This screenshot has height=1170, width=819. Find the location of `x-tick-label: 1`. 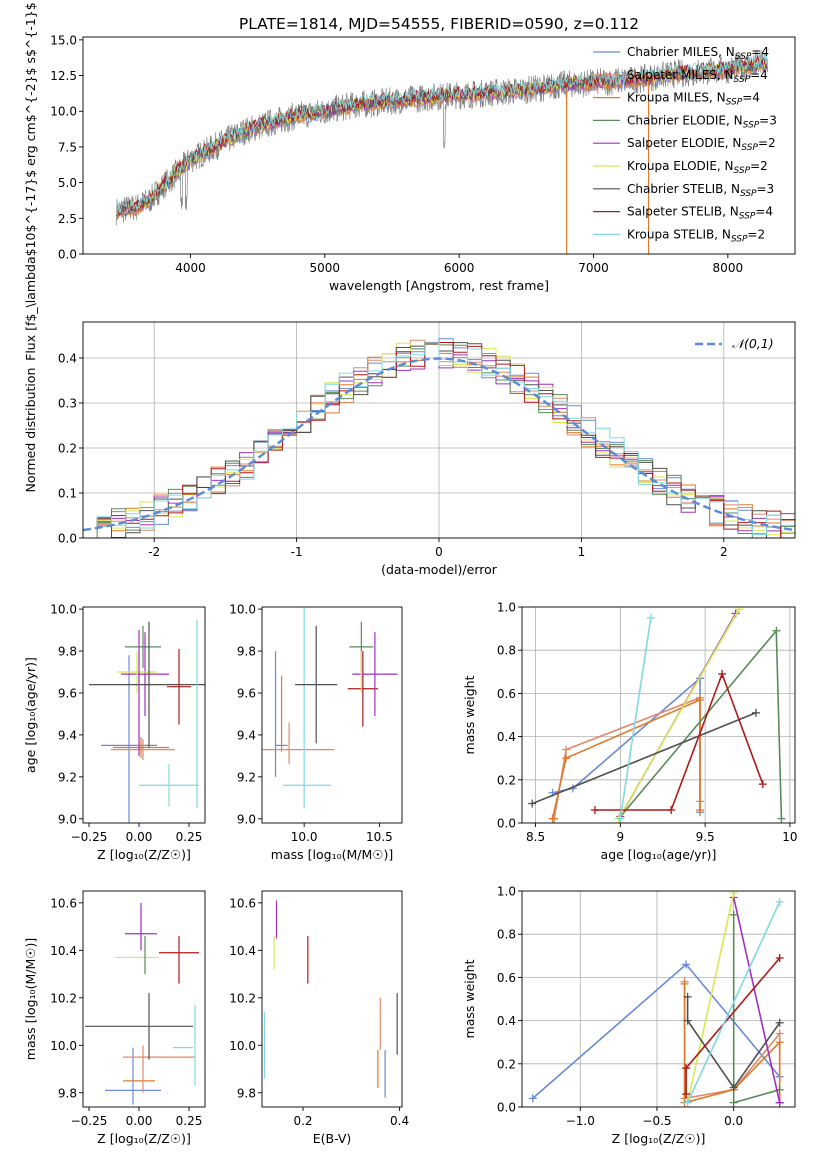

x-tick-label: 1 is located at coordinates (582, 552).